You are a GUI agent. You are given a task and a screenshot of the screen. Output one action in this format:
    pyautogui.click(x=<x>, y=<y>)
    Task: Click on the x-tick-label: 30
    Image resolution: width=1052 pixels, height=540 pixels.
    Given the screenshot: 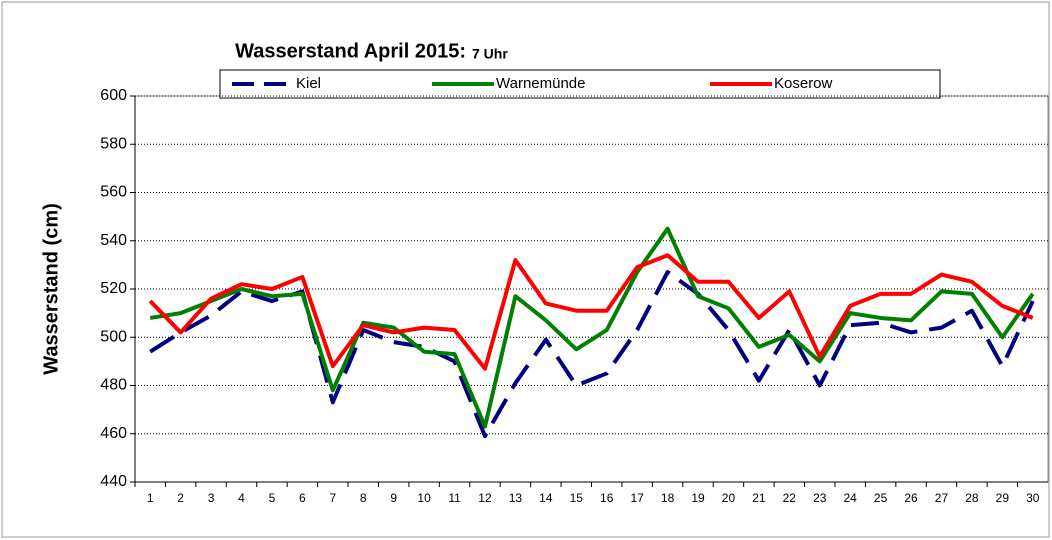 What is the action you would take?
    pyautogui.click(x=1033, y=498)
    